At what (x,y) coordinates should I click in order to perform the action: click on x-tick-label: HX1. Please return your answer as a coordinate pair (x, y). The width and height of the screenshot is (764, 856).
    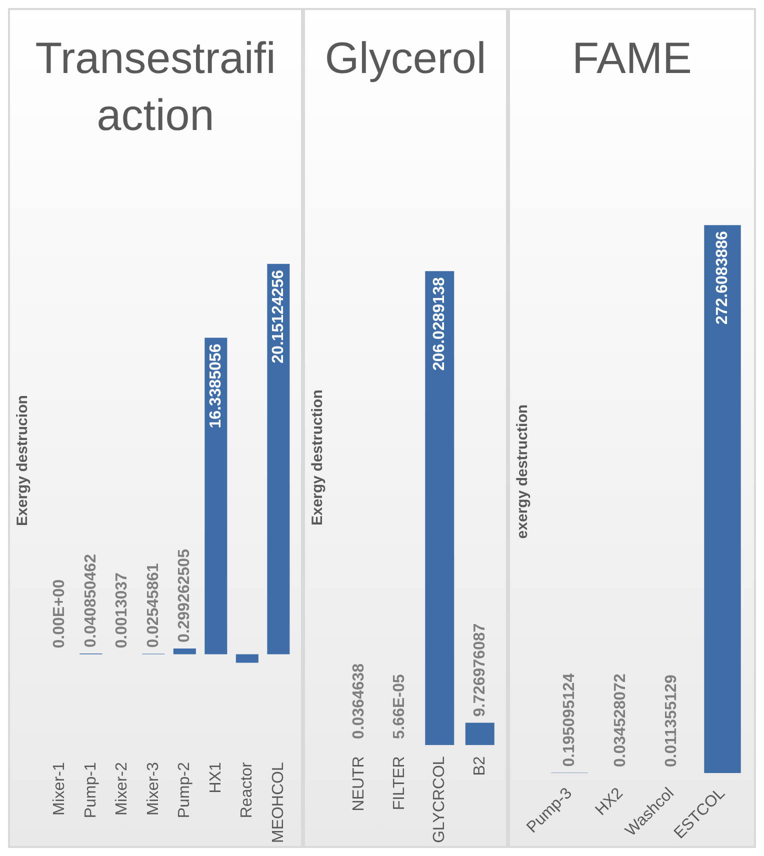
    Looking at the image, I should click on (215, 778).